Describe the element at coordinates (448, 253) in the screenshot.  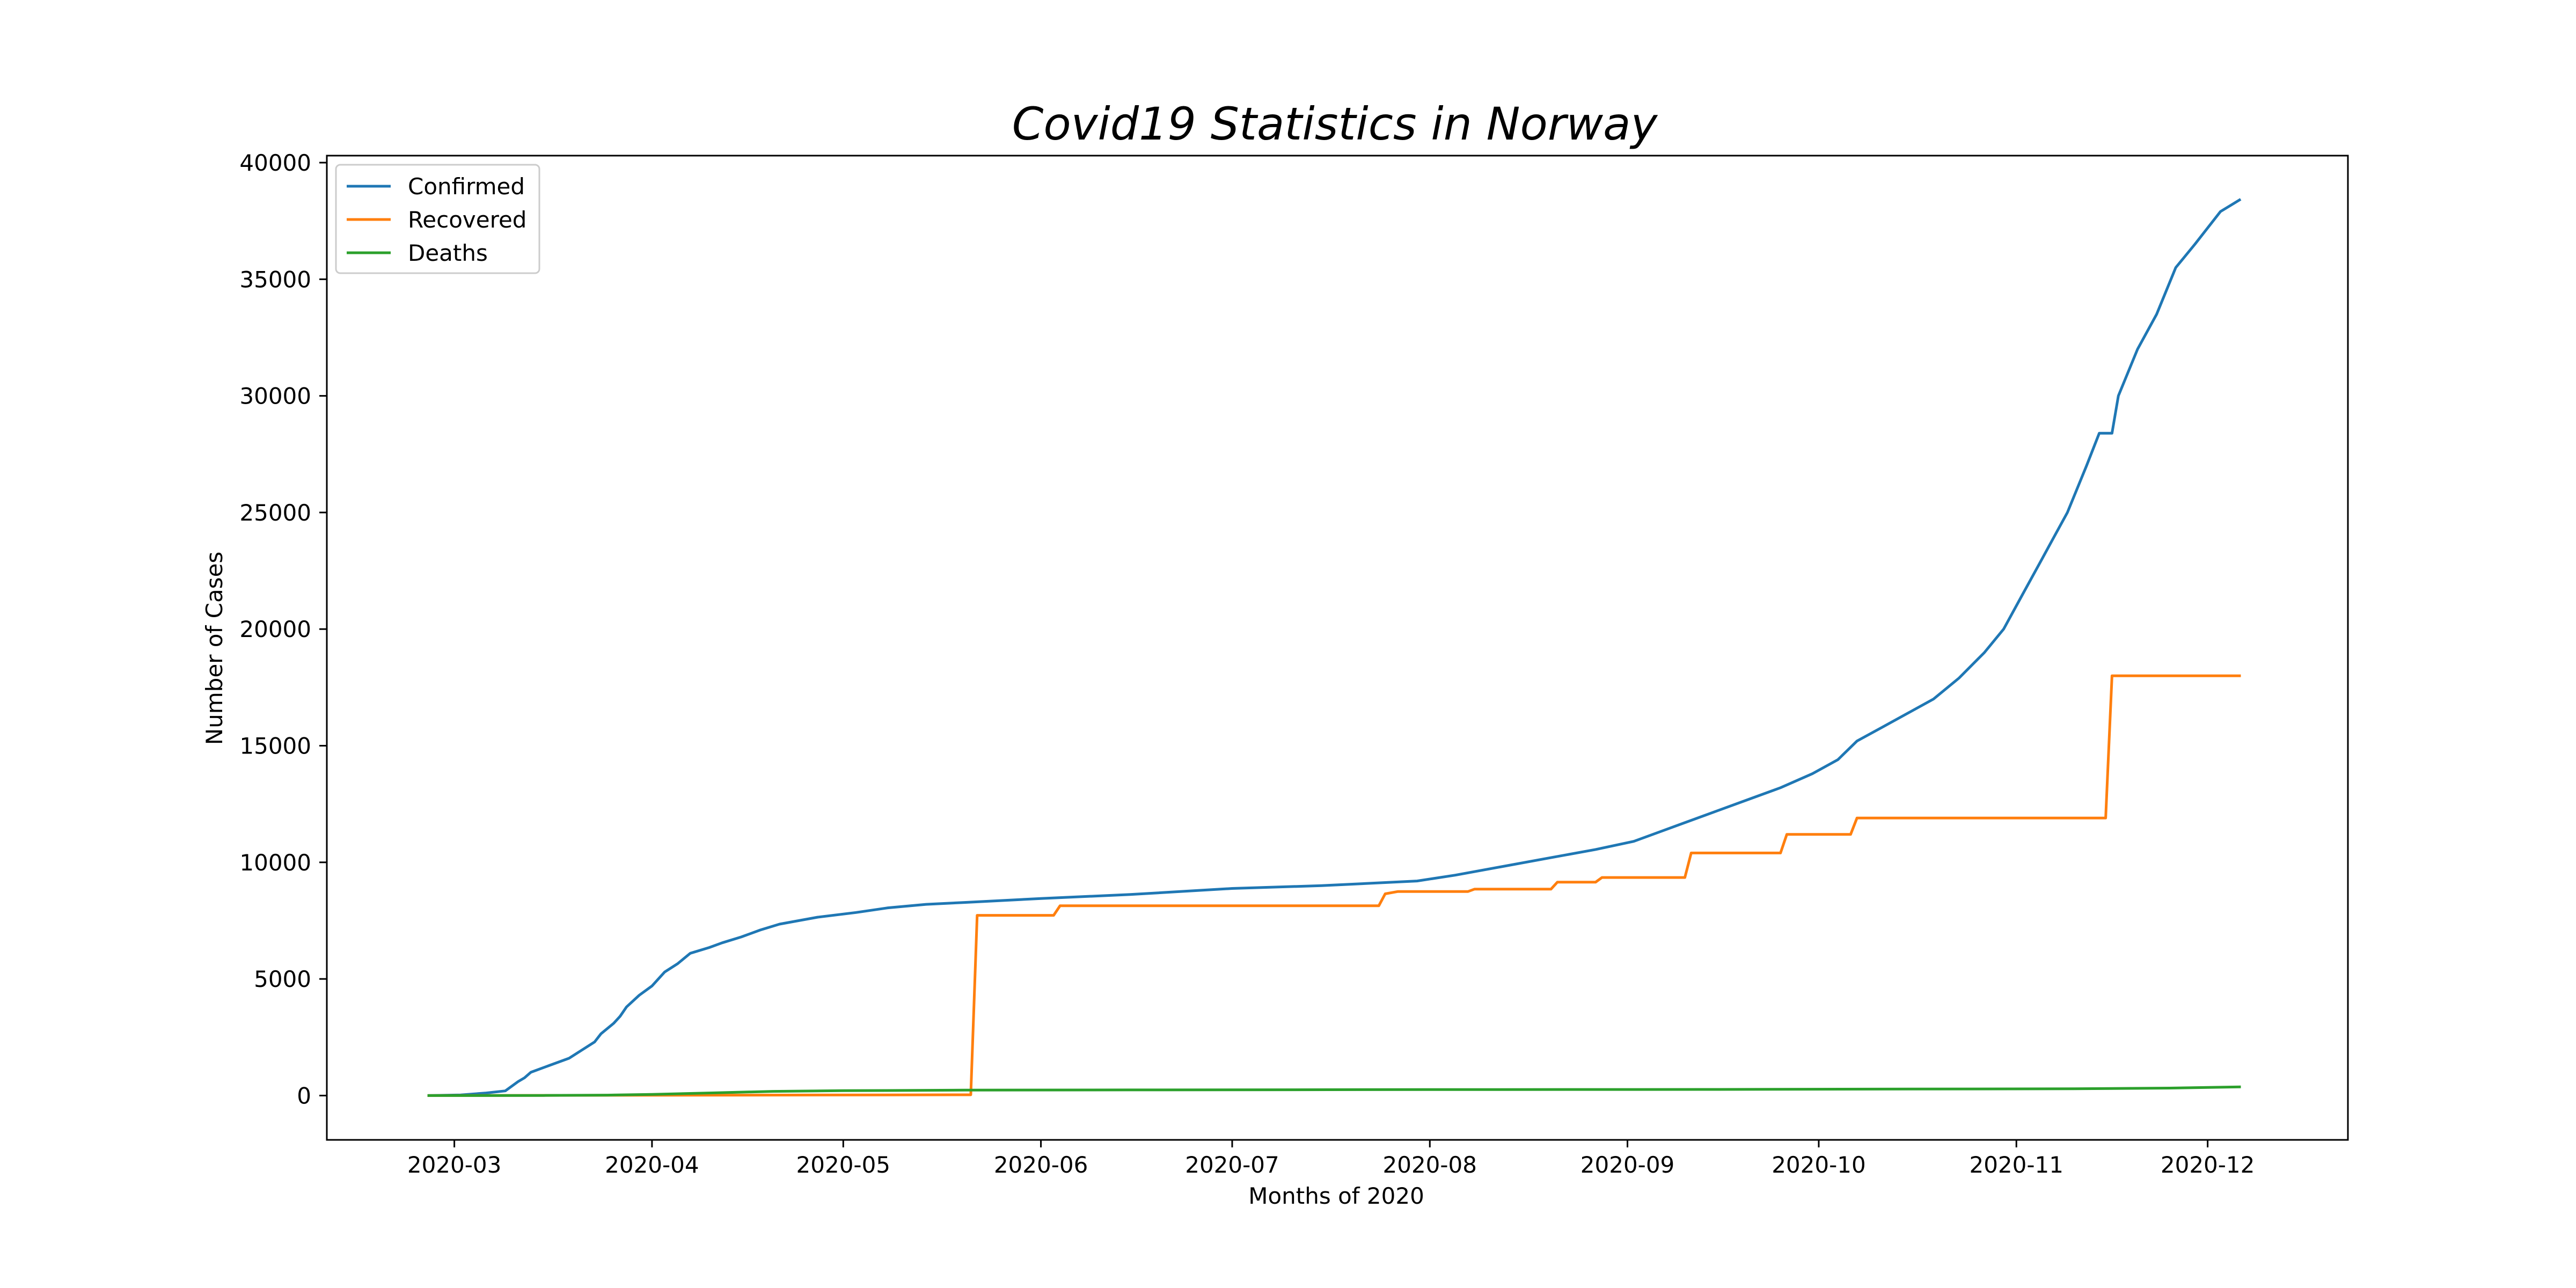
I see `legend-label-deaths: Deaths` at that location.